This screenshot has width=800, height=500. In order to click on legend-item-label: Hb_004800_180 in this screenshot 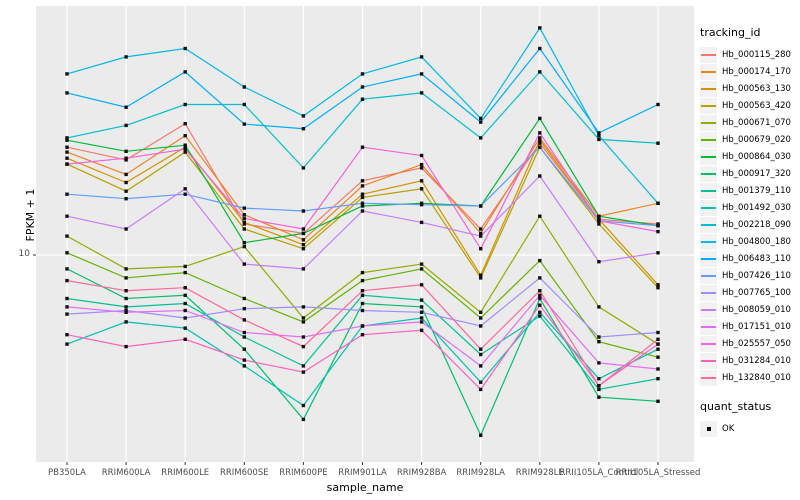, I will do `click(756, 241)`.